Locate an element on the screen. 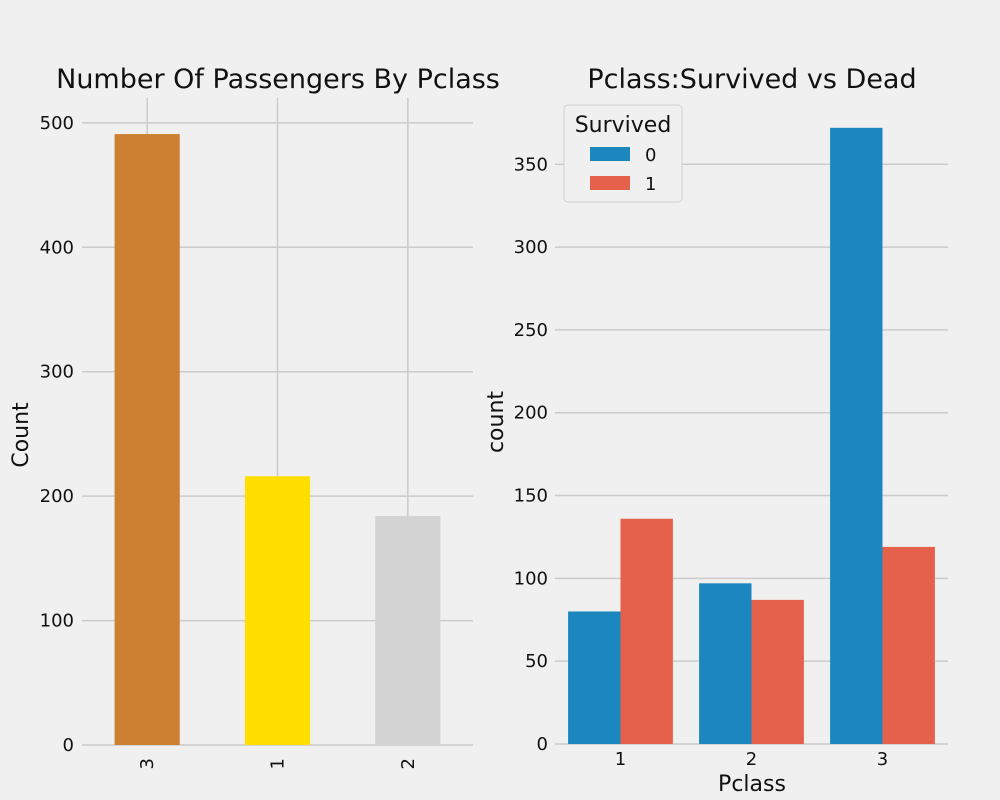  left-y-tick-label: 300 is located at coordinates (57, 372).